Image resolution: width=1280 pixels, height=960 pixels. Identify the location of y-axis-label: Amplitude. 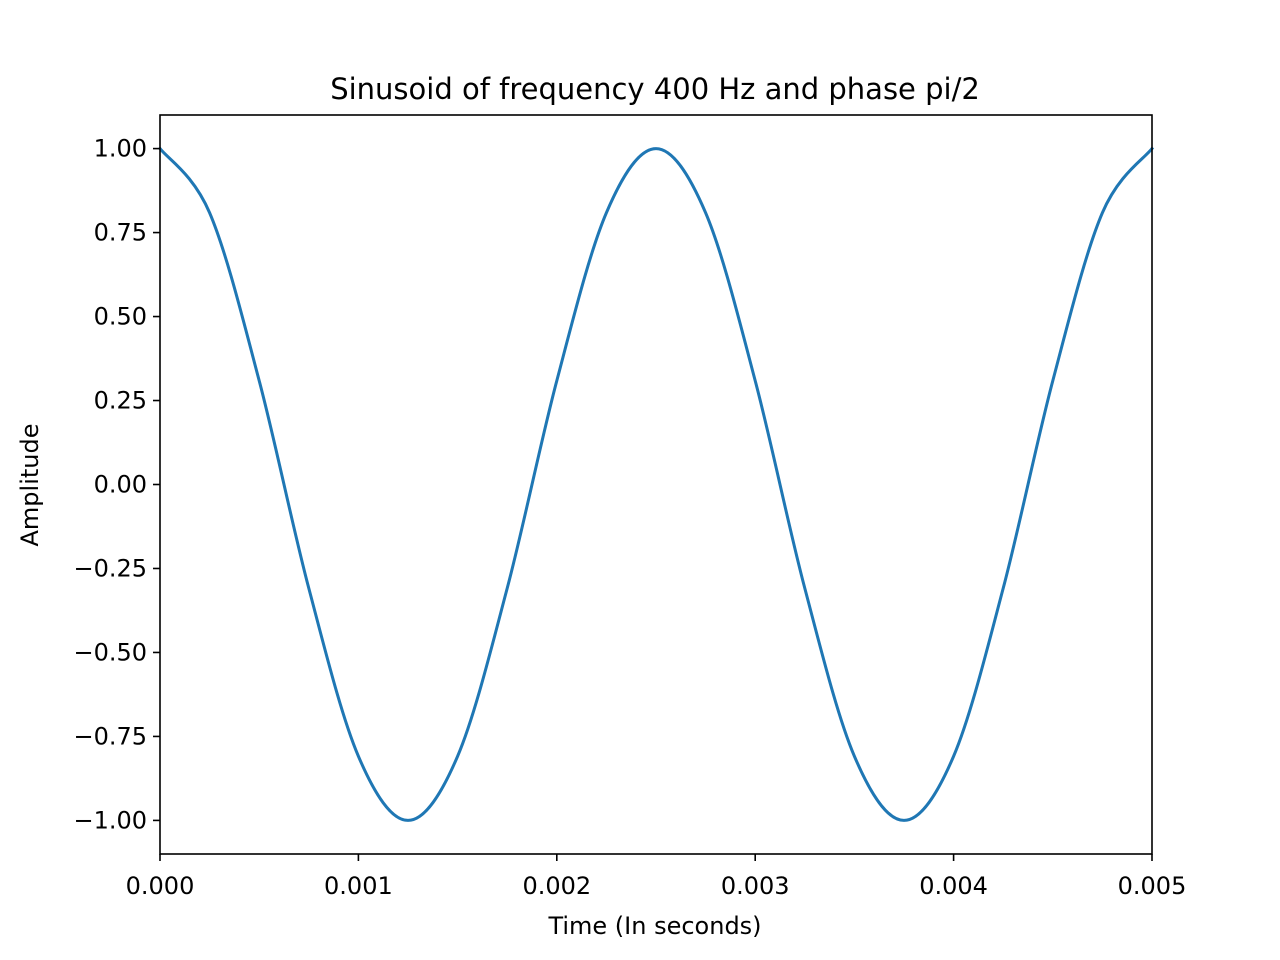
(30, 485).